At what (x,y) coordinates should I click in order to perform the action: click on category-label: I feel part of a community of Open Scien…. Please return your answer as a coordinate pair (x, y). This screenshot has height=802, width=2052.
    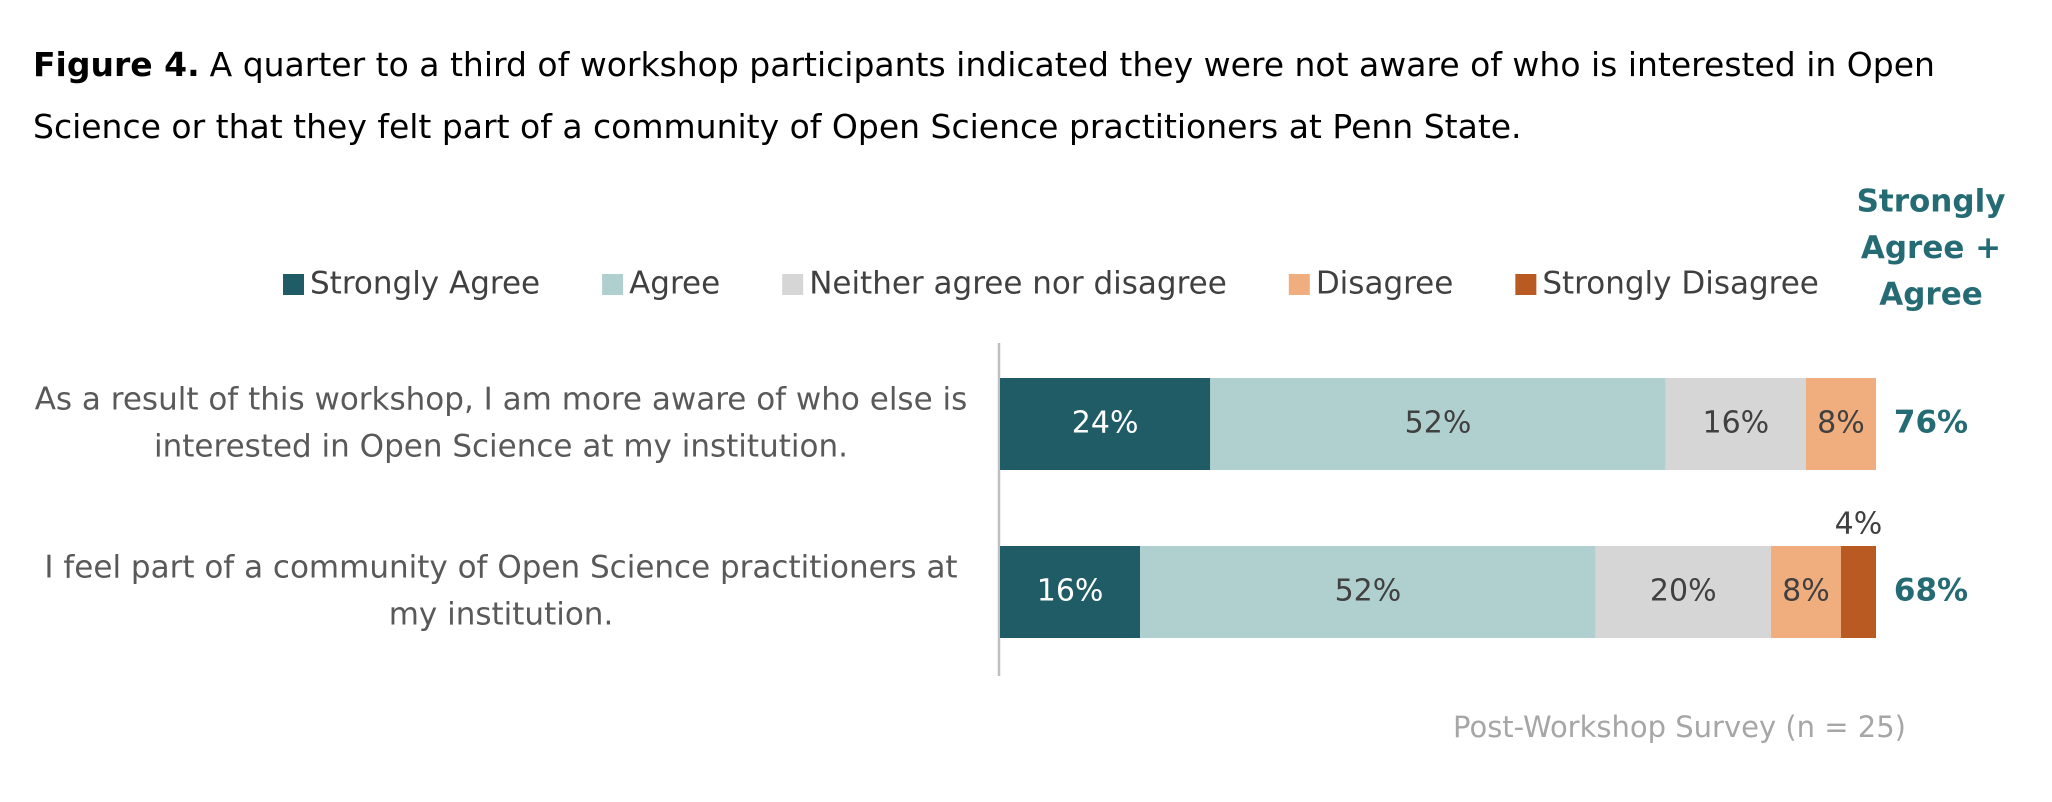
    Looking at the image, I should click on (500, 590).